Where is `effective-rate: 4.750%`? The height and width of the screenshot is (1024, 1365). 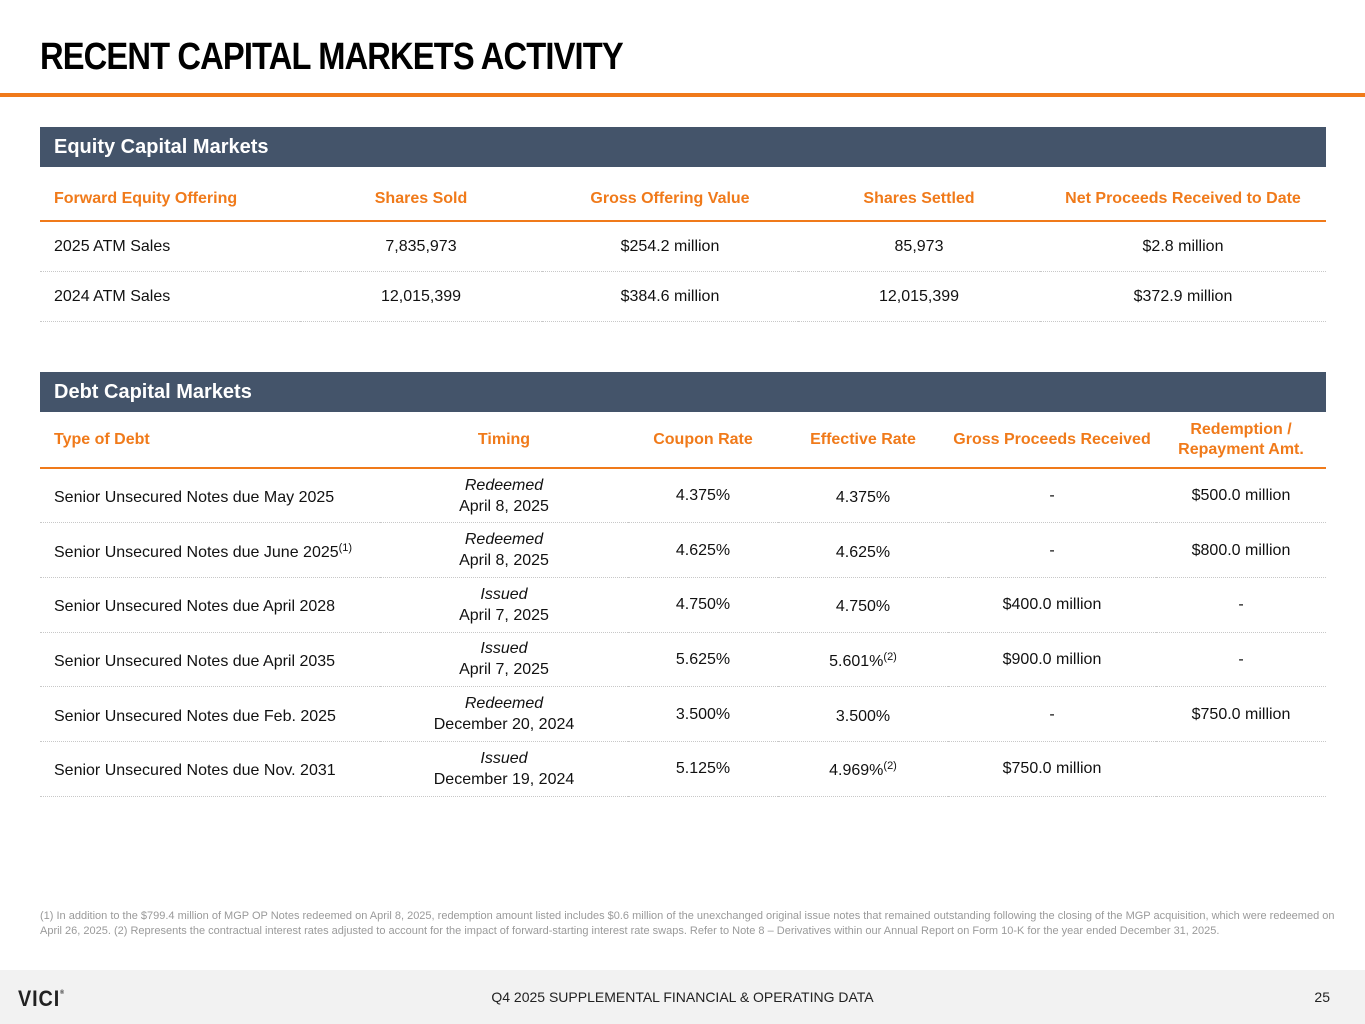
effective-rate: 4.750% is located at coordinates (863, 607).